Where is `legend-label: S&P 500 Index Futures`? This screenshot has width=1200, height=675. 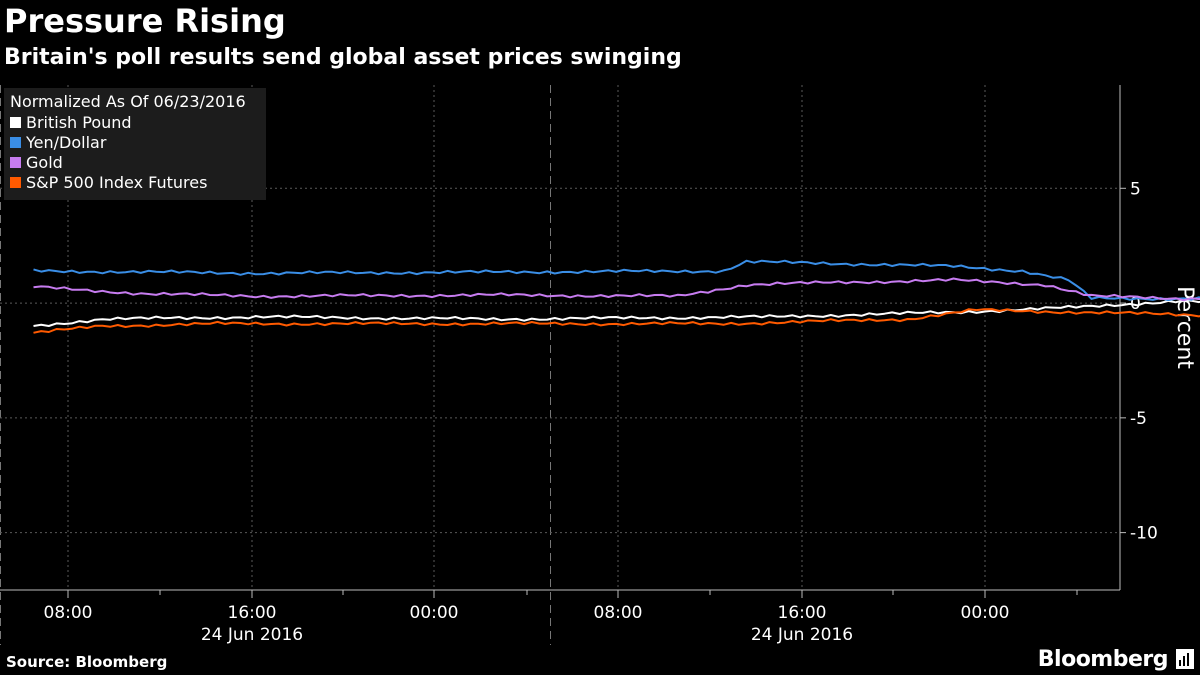
legend-label: S&P 500 Index Futures is located at coordinates (117, 182).